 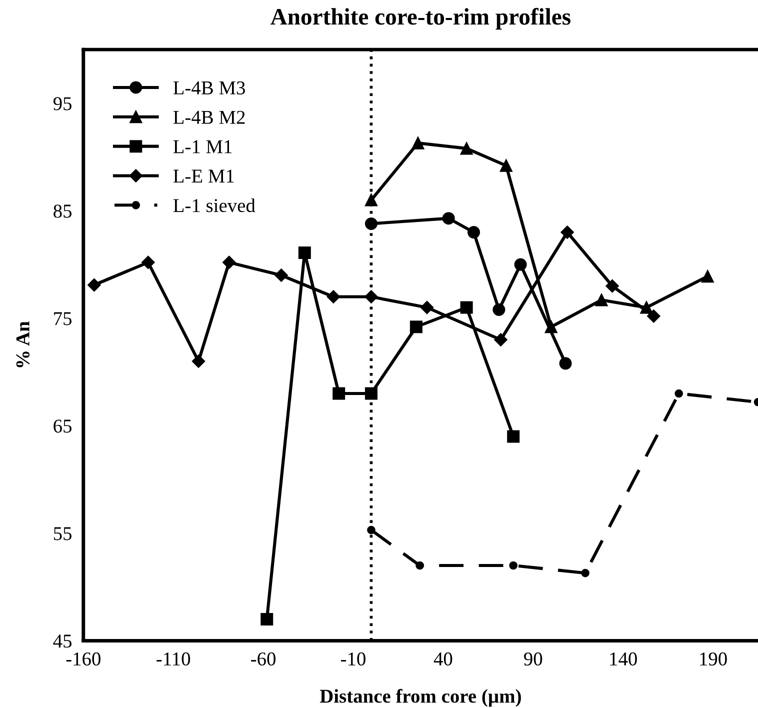 I want to click on x-axis-title: Distance from core (µm), so click(x=420, y=697).